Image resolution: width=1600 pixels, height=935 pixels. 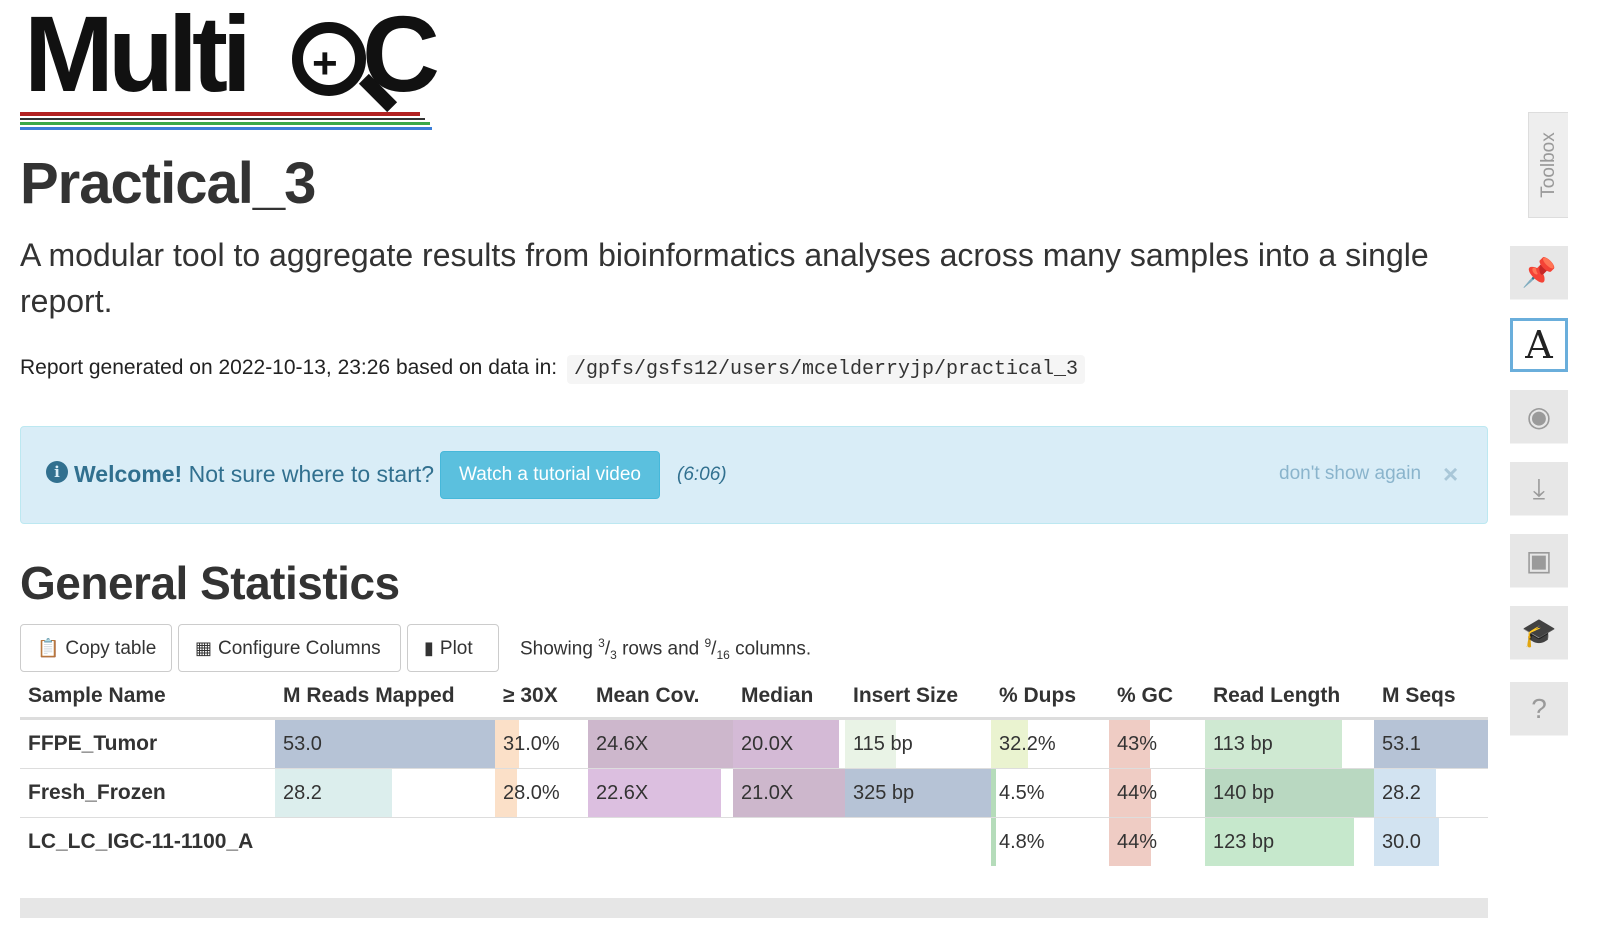 I want to click on table-cell: 32.2%, so click(x=1050, y=742).